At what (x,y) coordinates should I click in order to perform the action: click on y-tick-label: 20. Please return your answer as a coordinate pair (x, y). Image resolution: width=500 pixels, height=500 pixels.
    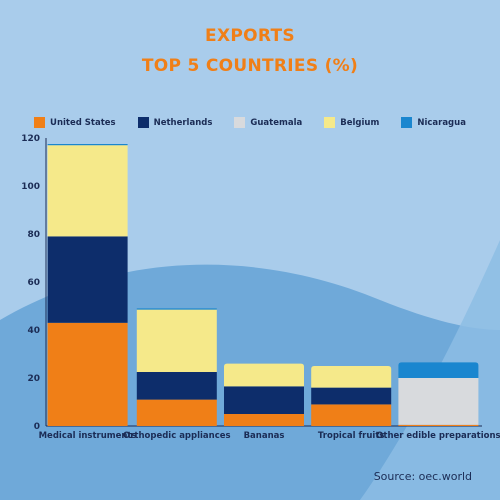
    Looking at the image, I should click on (33, 379).